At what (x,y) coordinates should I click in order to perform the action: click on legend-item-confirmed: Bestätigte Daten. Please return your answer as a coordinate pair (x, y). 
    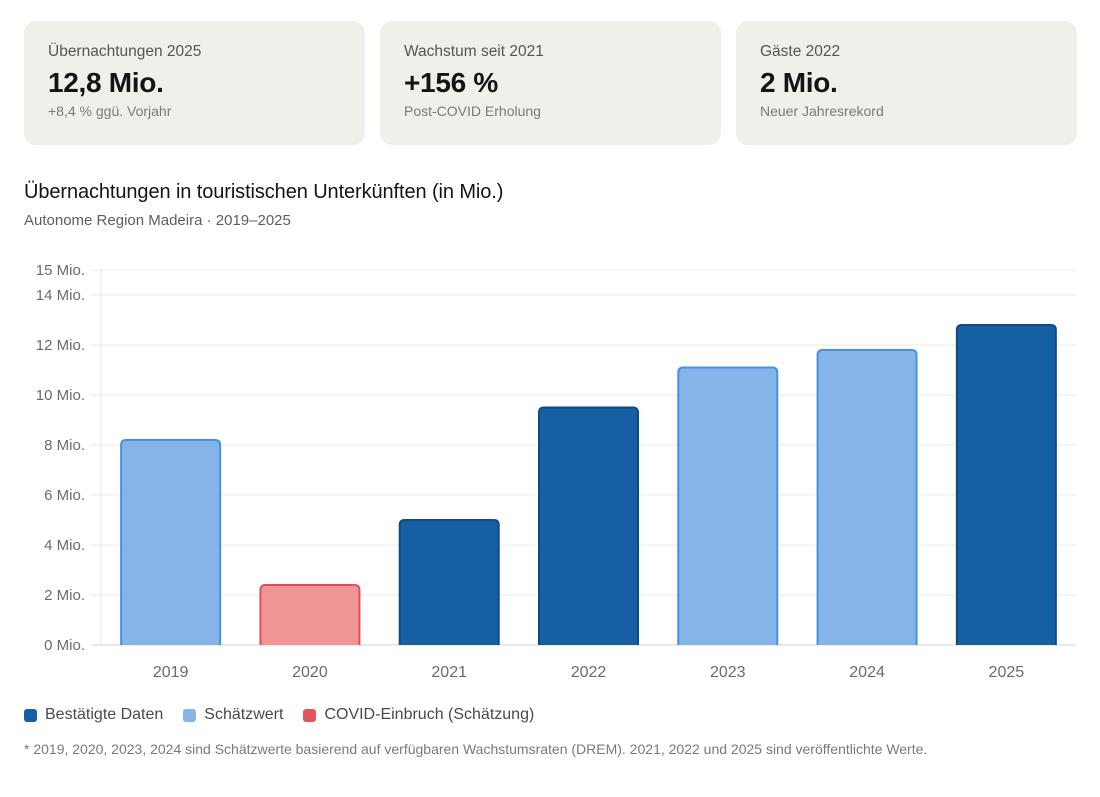
    Looking at the image, I should click on (93, 715).